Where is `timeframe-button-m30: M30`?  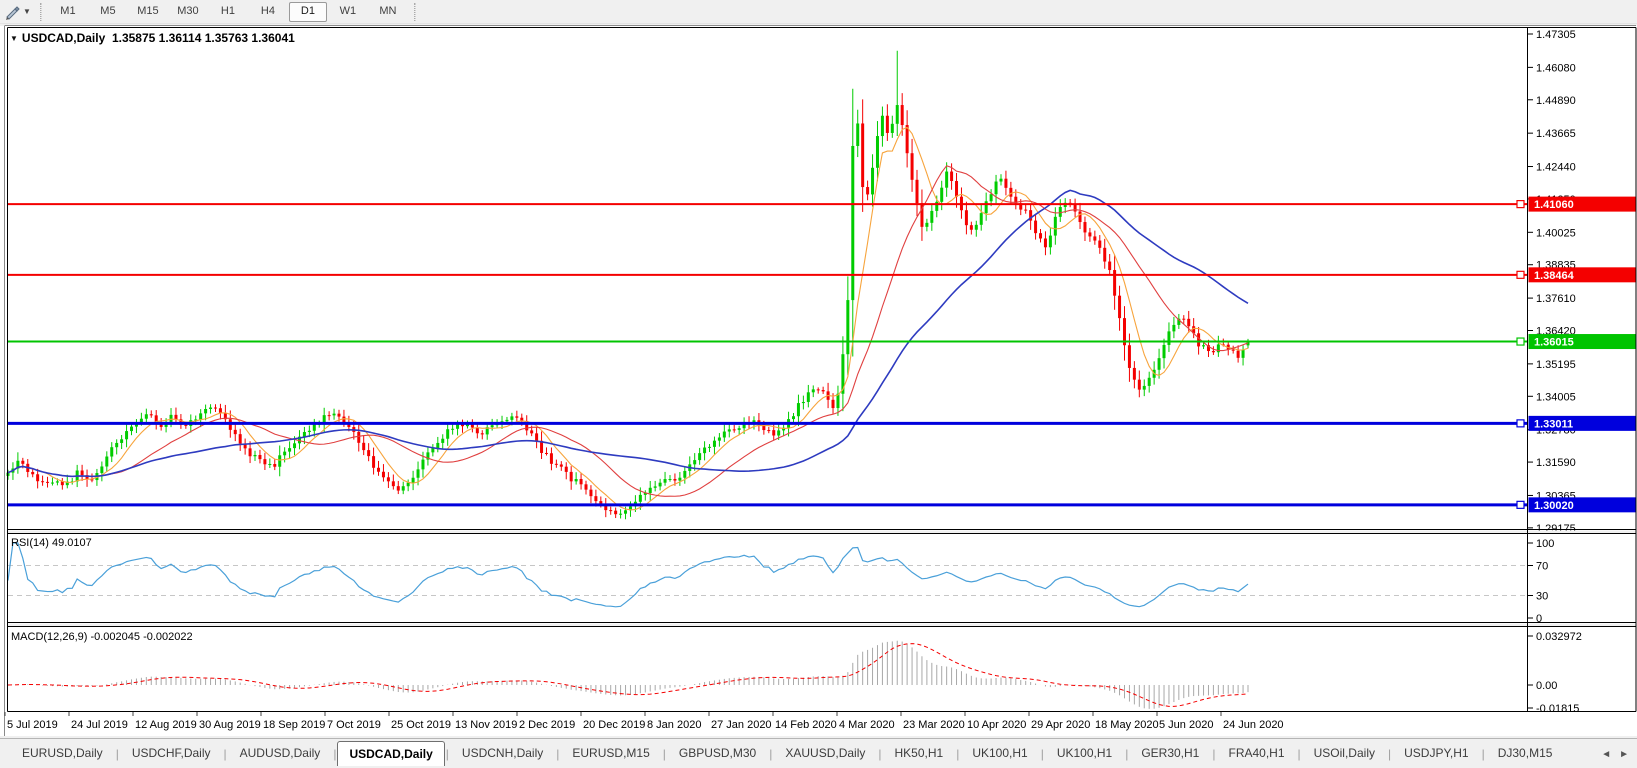
timeframe-button-m30: M30 is located at coordinates (188, 10).